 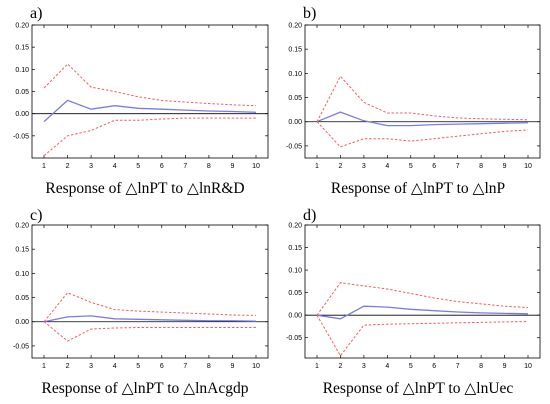 I want to click on caption-c: Response of △lnPT to △lnAcgdp, so click(x=145, y=388).